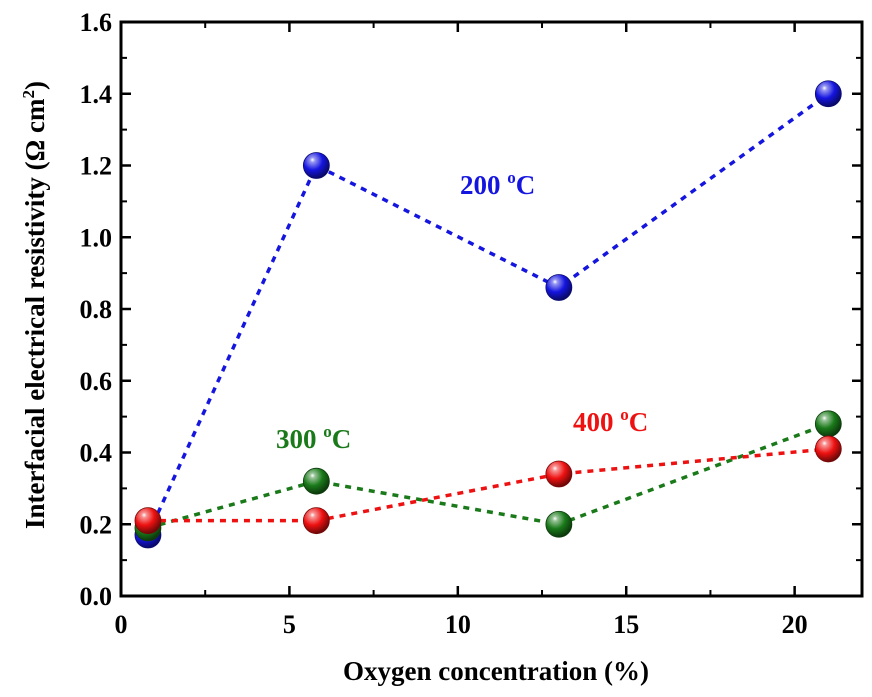  What do you see at coordinates (496, 671) in the screenshot?
I see `x-axis-title: Oxygen concentration (%)` at bounding box center [496, 671].